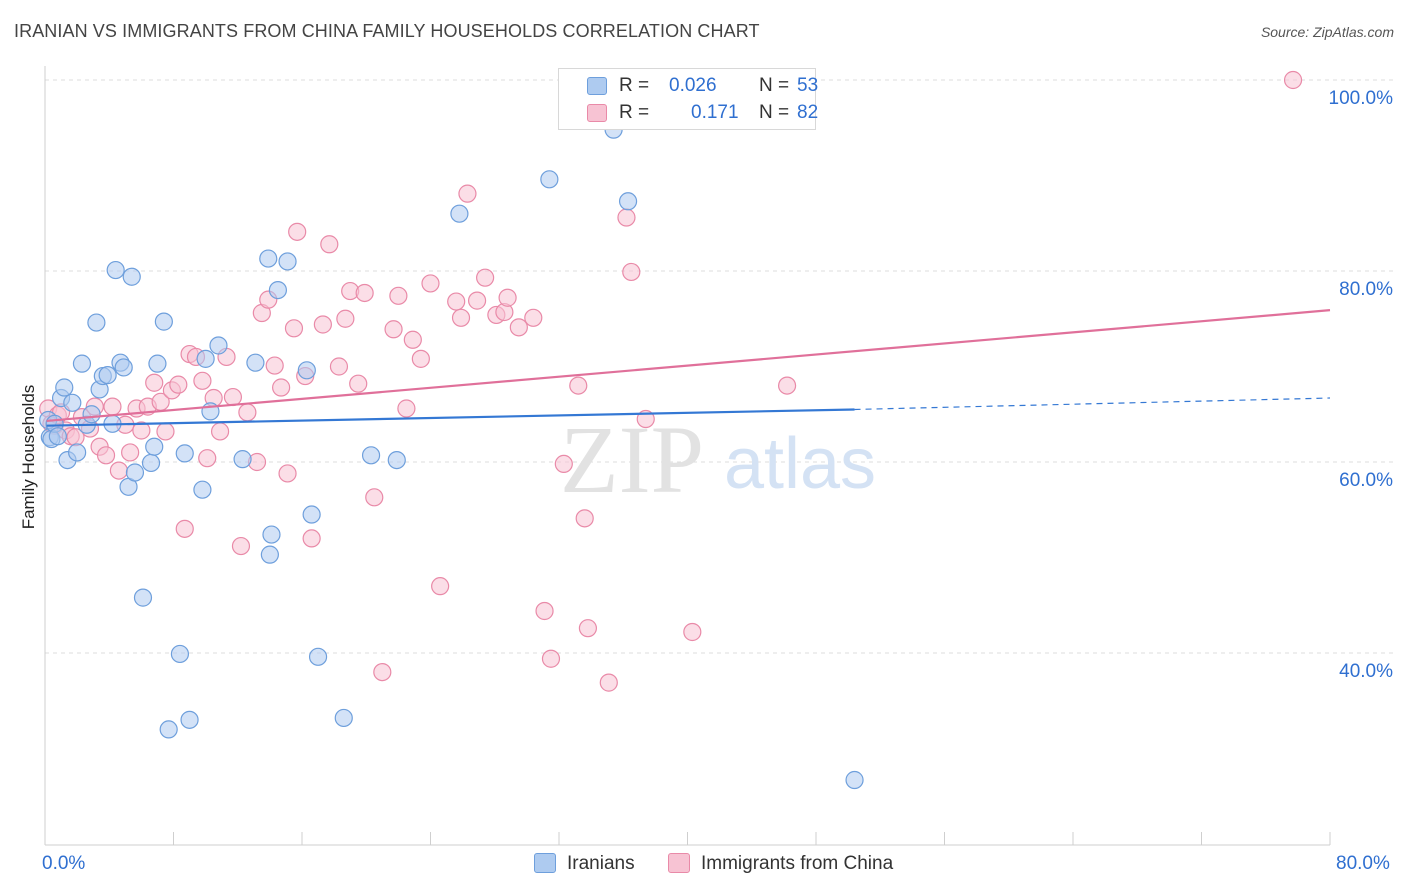  Describe the element at coordinates (800, 464) in the screenshot. I see `watermark-atlas: atlas` at that location.